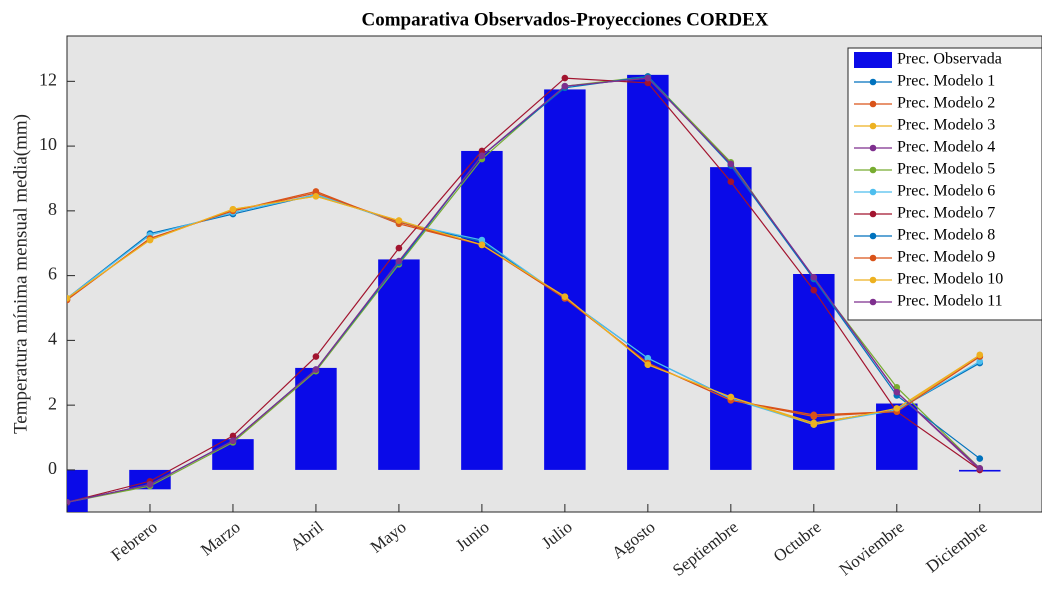 The height and width of the screenshot is (608, 1042). Describe the element at coordinates (48, 144) in the screenshot. I see `y-tick-label: 10` at that location.